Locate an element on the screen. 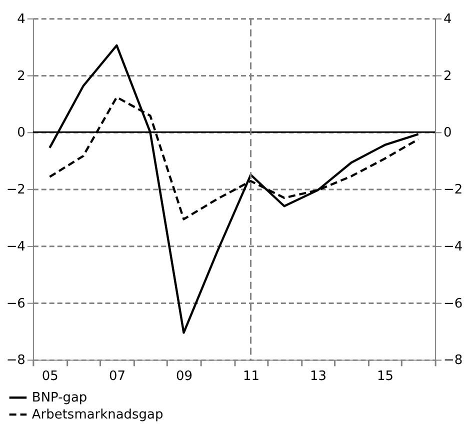 This screenshot has width=468, height=425. y2-tick-label: −8 is located at coordinates (453, 360).